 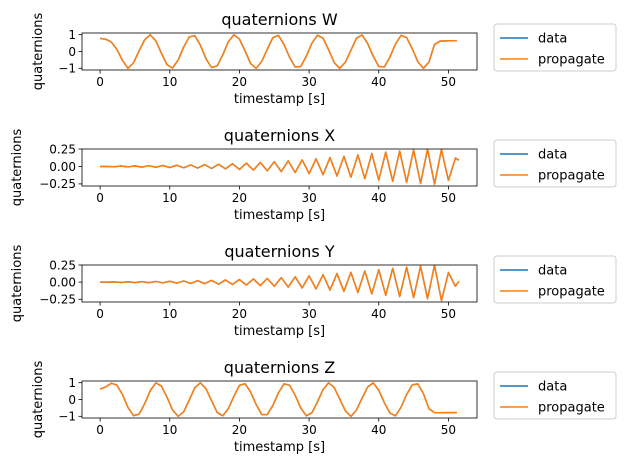 What do you see at coordinates (378, 314) in the screenshot?
I see `quaternions-y-xtick-label-40: 40` at bounding box center [378, 314].